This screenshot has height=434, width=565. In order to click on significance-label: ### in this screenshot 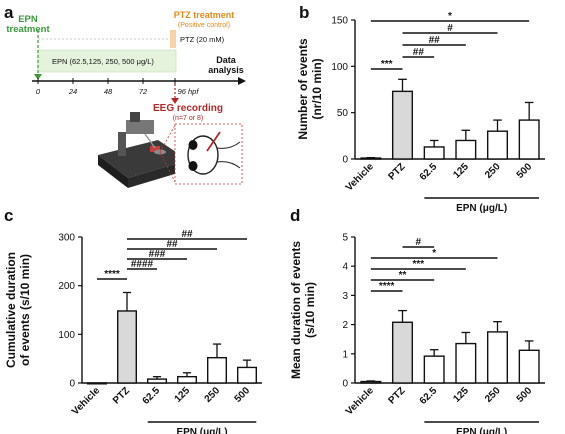, I will do `click(157, 254)`.